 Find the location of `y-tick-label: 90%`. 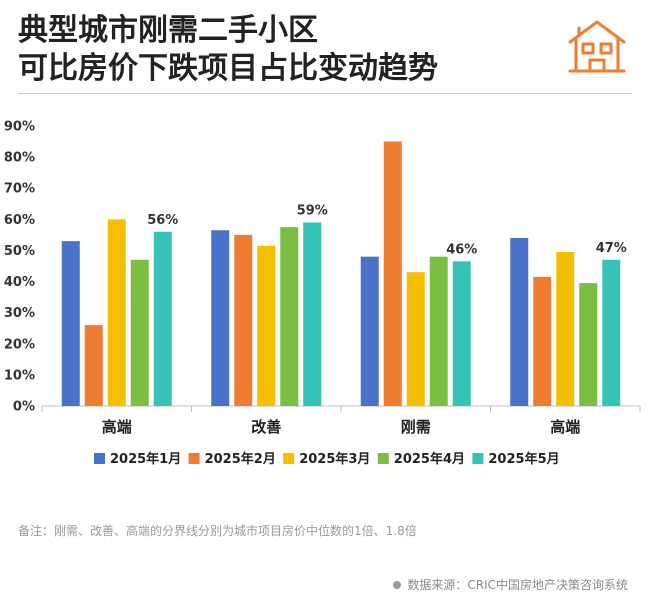

y-tick-label: 90% is located at coordinates (19, 127).